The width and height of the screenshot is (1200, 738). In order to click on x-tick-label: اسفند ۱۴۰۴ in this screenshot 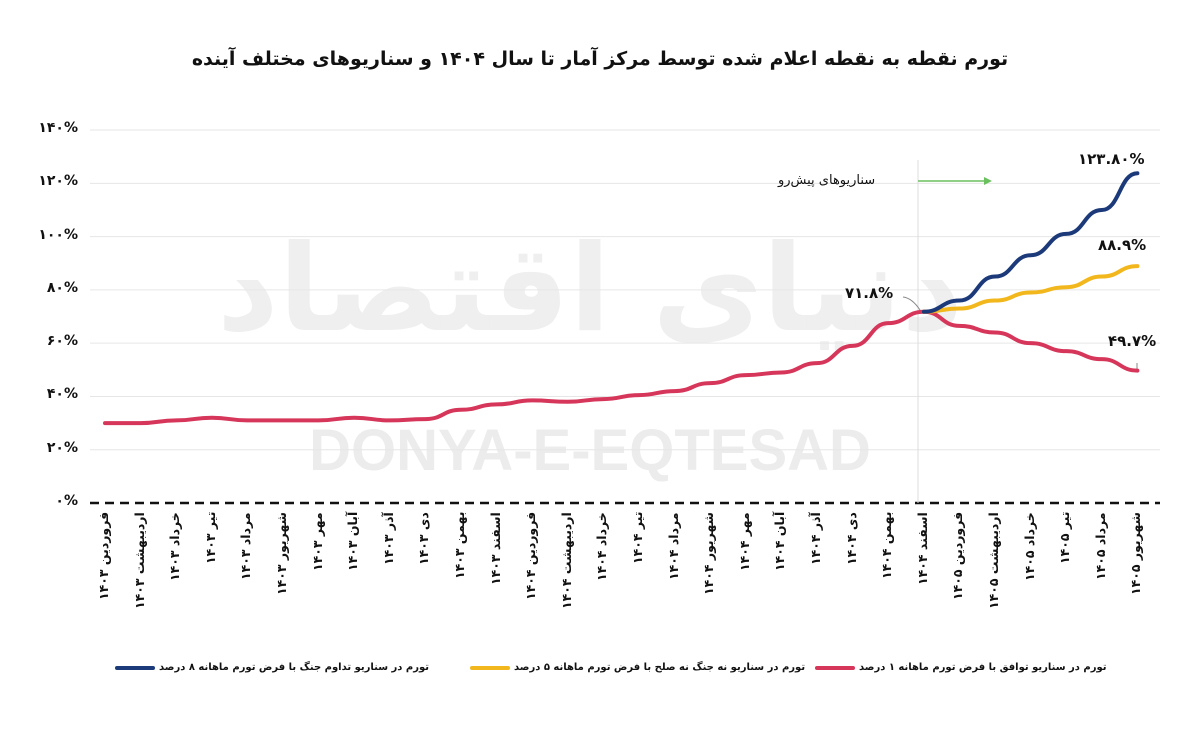, I will do `click(922, 548)`.